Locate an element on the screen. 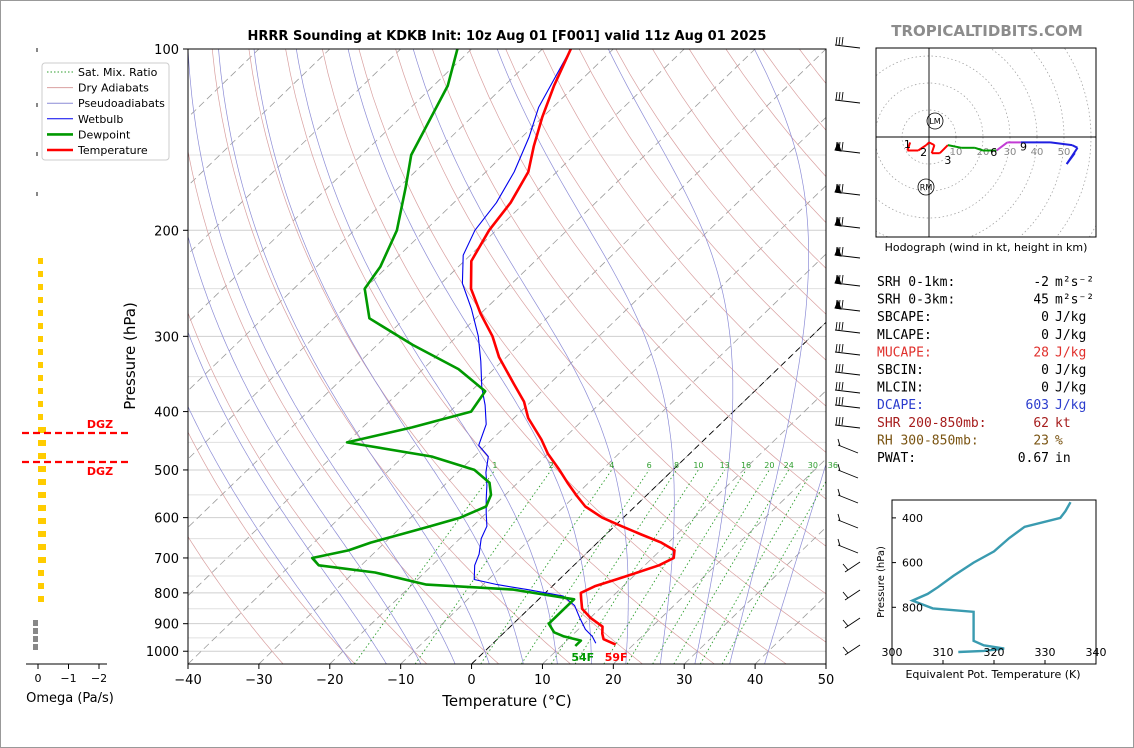 The width and height of the screenshot is (1134, 748). mixing-ratio-group: 1 2 4 6 8 10 13 16 20 24 30 36 is located at coordinates (595, 562).